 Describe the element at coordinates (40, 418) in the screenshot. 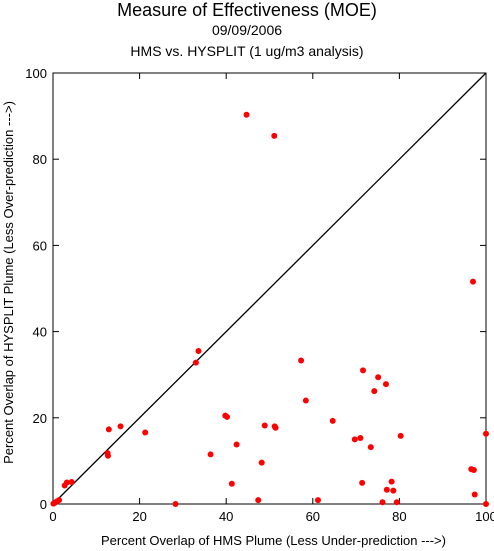

I see `y-tick-label: 20` at that location.